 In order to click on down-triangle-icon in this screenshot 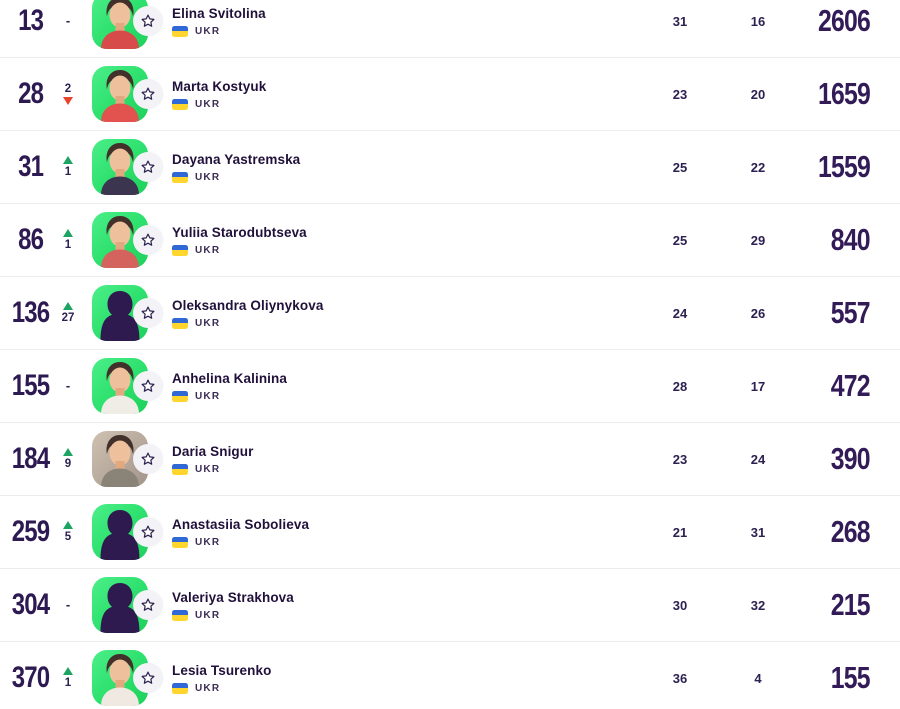, I will do `click(68, 101)`.